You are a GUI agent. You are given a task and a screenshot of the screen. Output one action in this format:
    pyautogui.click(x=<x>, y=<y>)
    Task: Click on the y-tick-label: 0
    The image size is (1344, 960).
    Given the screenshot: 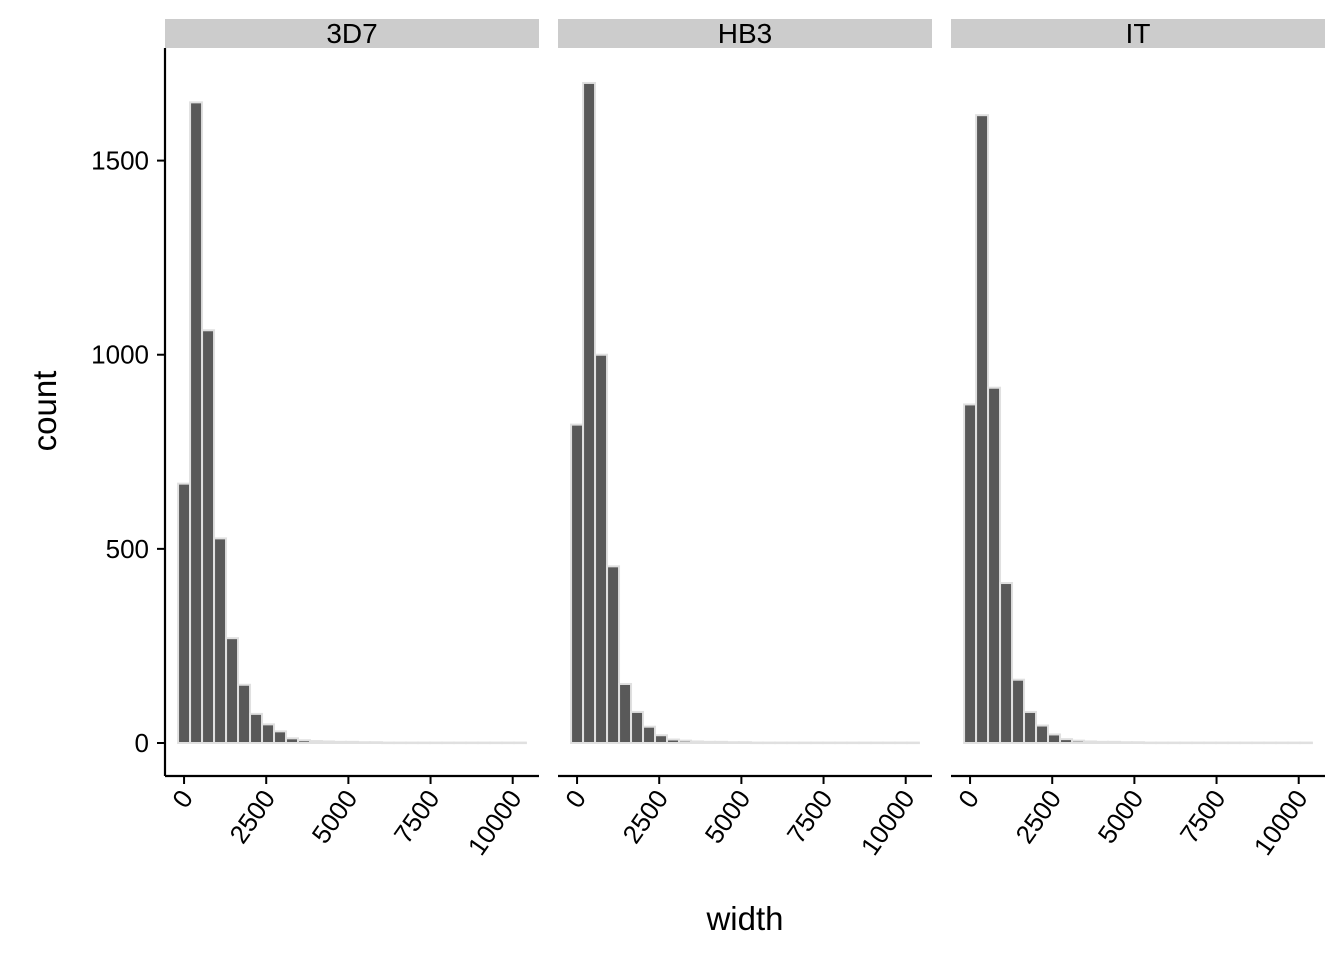 What is the action you would take?
    pyautogui.click(x=142, y=743)
    